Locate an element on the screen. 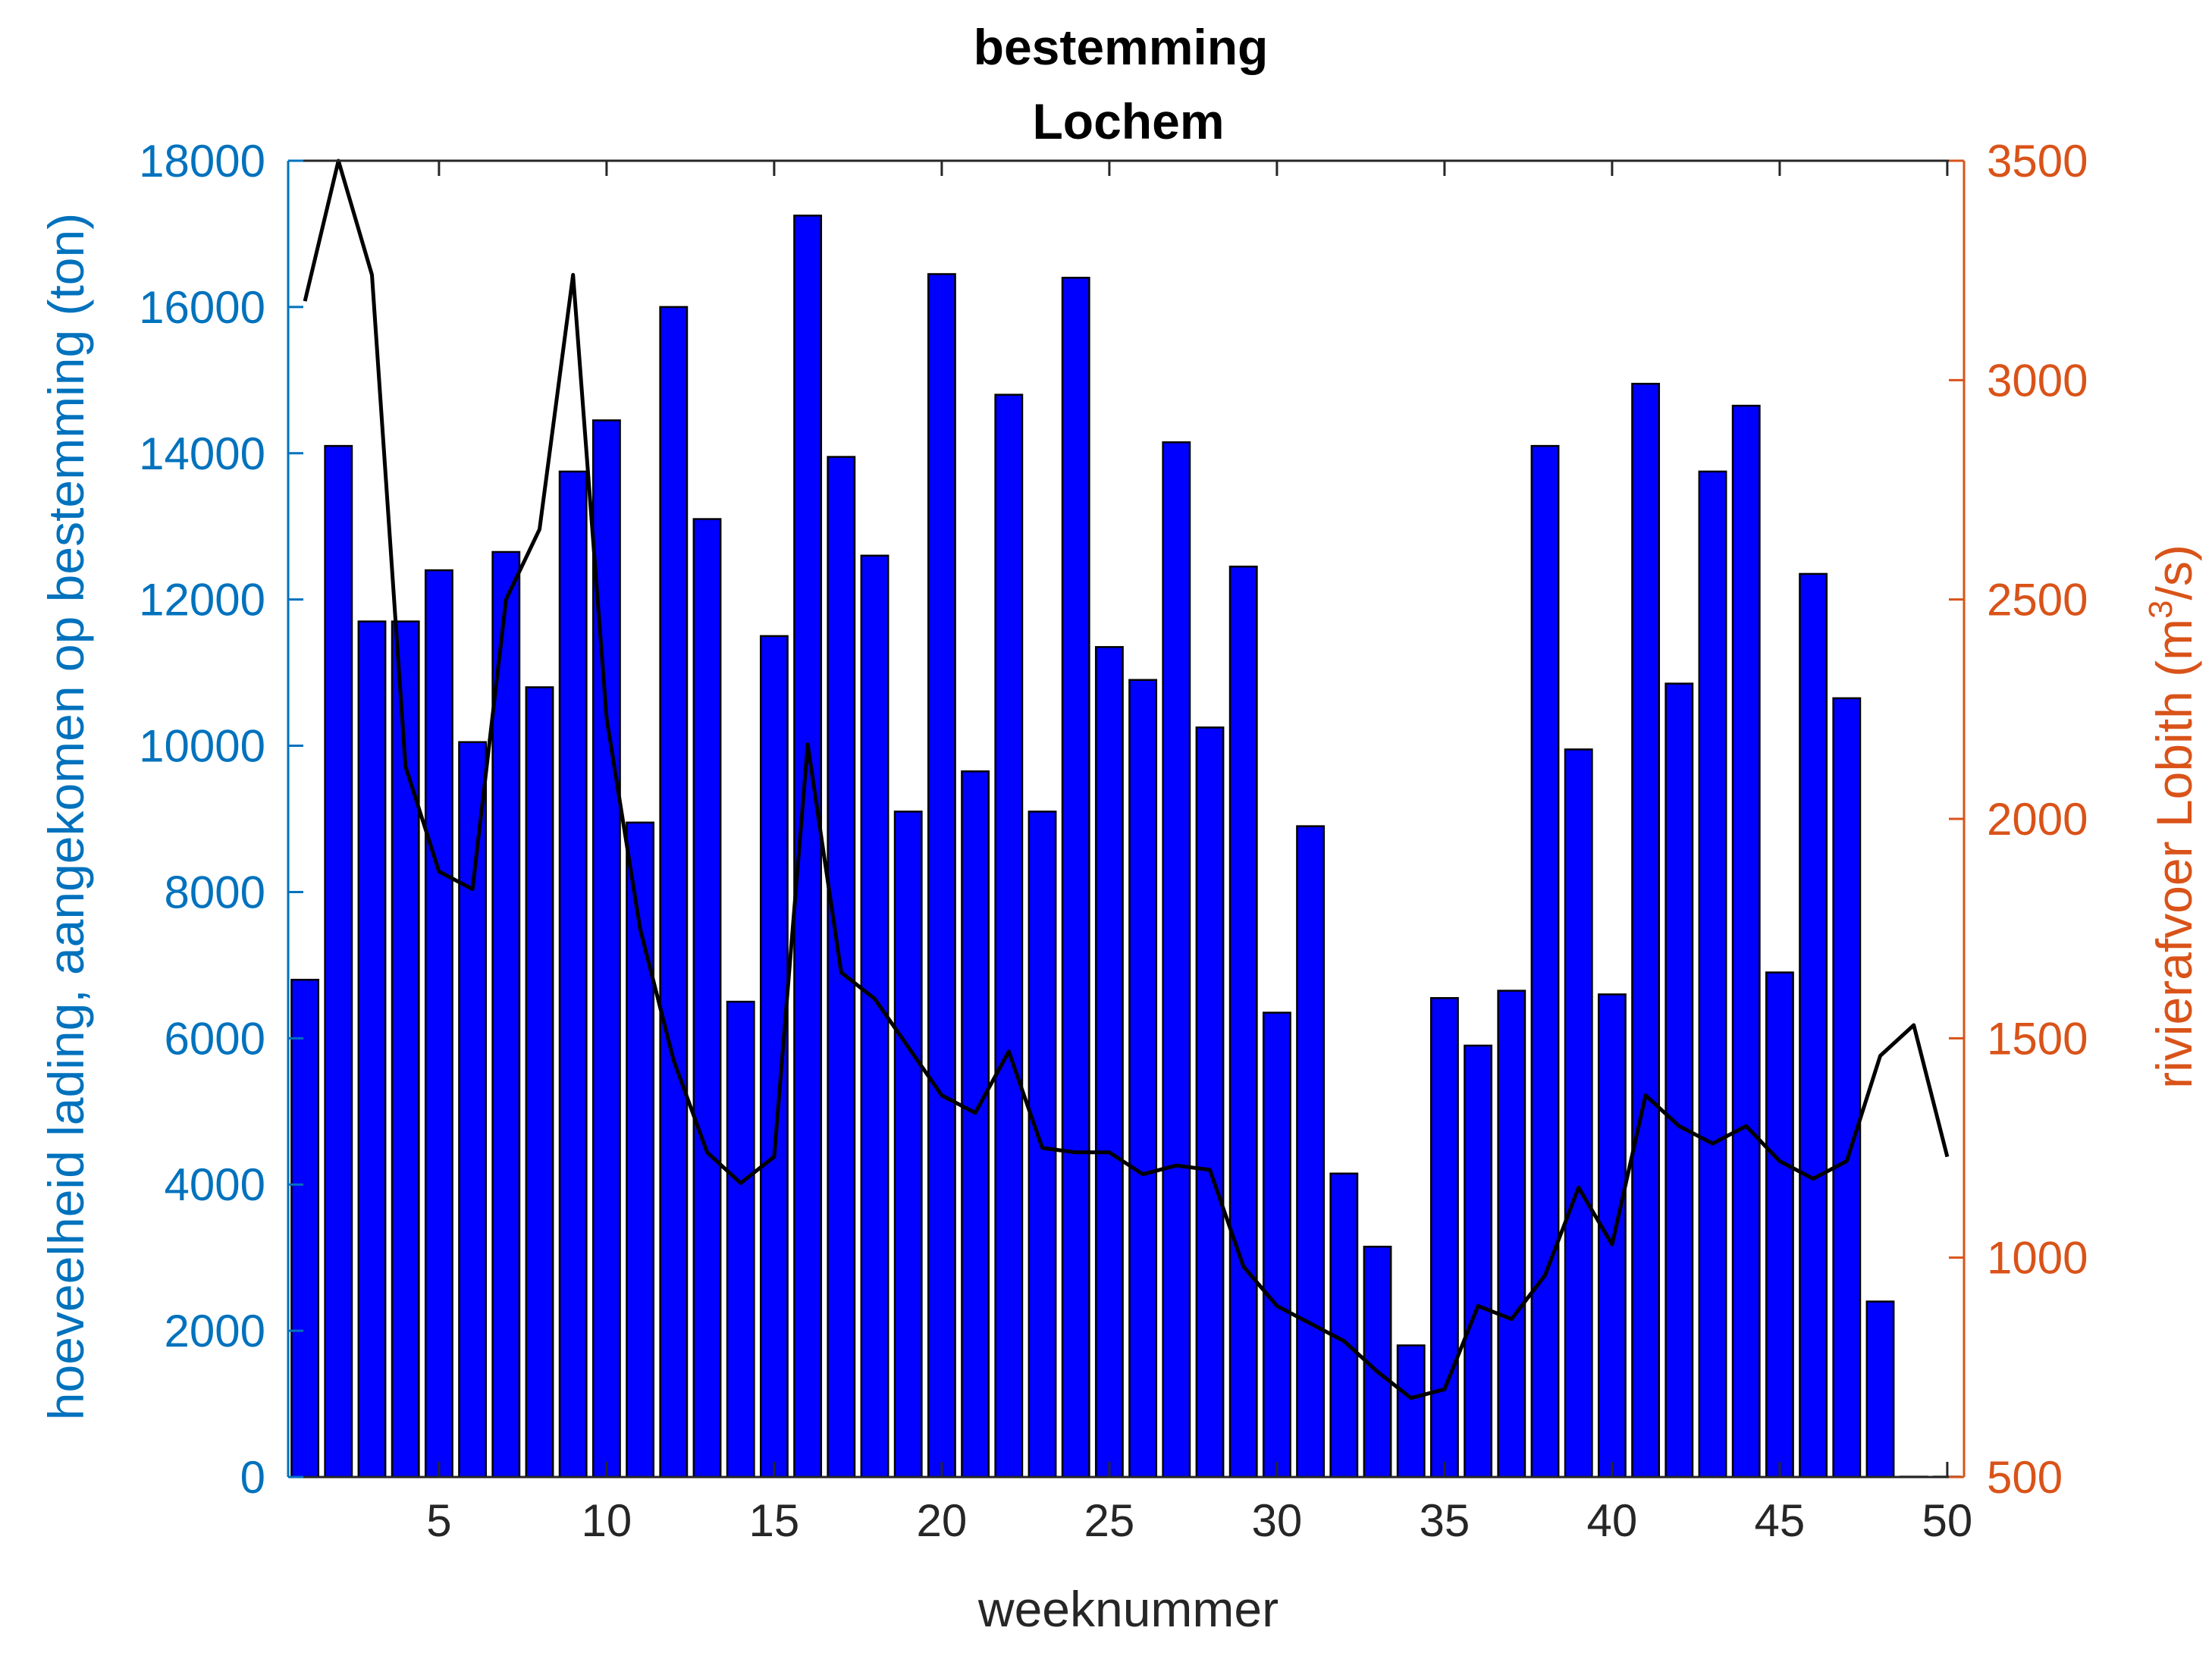 The width and height of the screenshot is (2212, 1659). left-y-tick-label-18000: 18000 is located at coordinates (202, 161).